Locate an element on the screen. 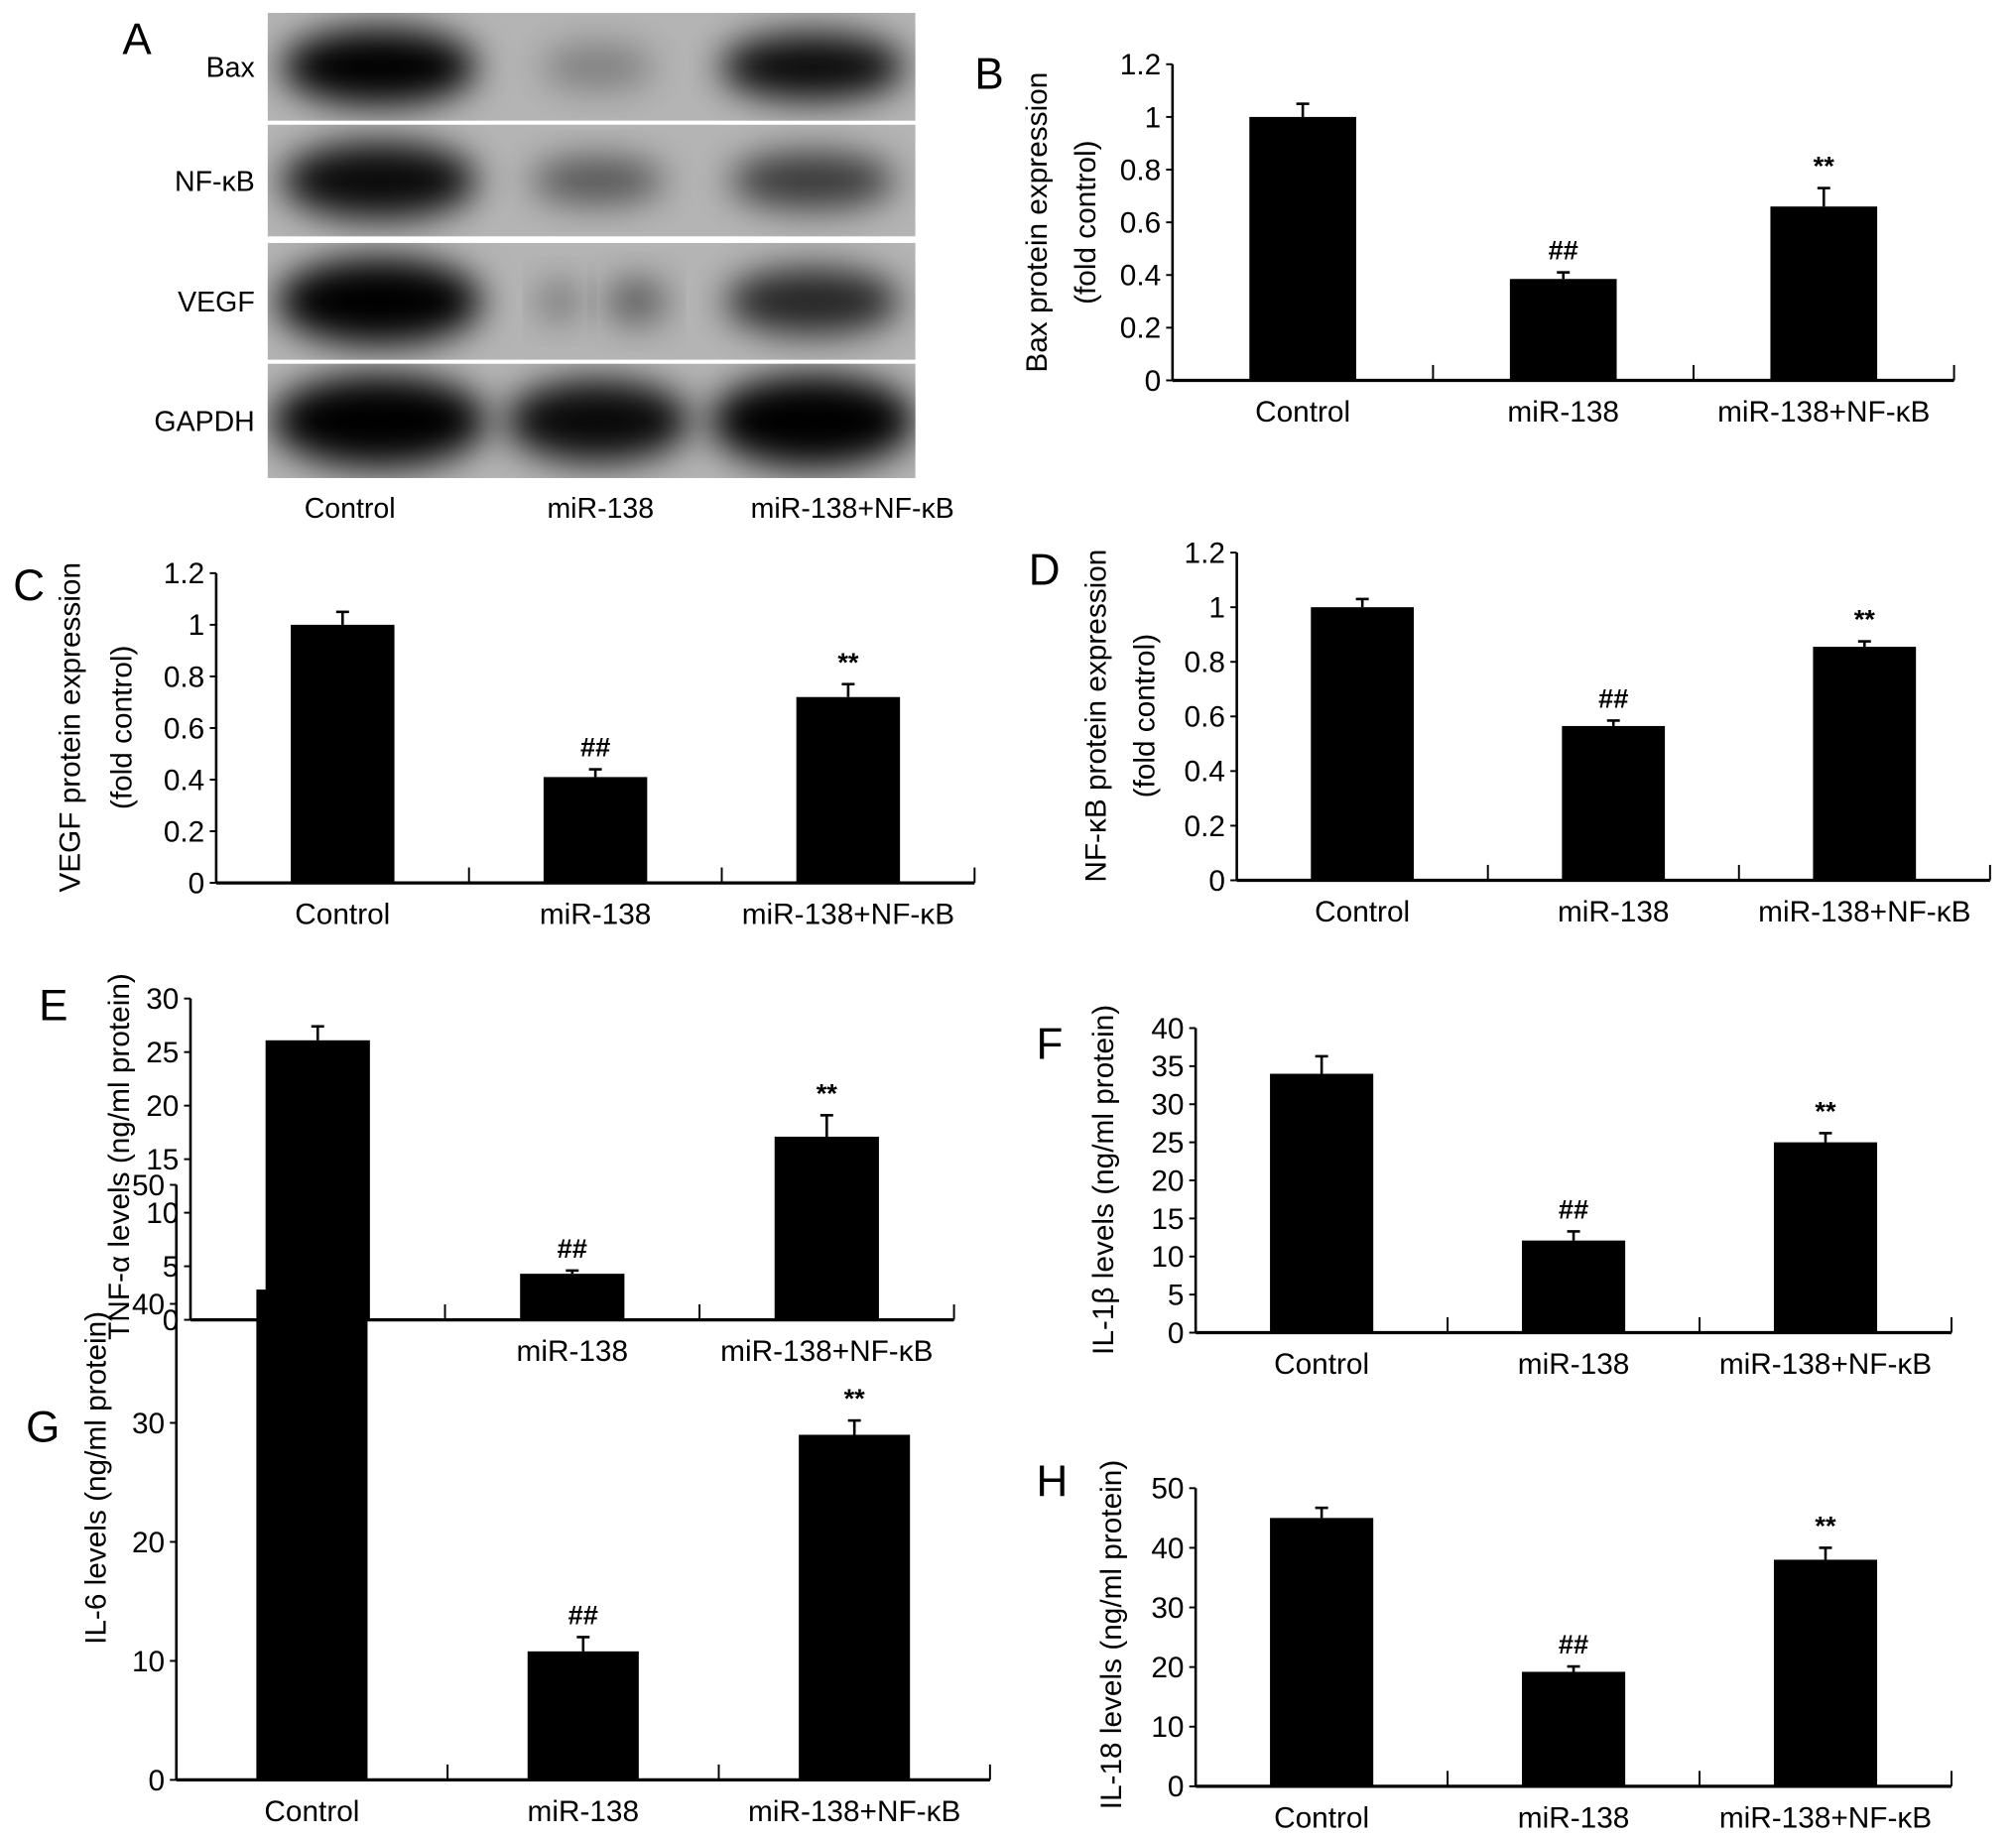 The width and height of the screenshot is (2016, 1839). panel-letter: D is located at coordinates (1045, 570).